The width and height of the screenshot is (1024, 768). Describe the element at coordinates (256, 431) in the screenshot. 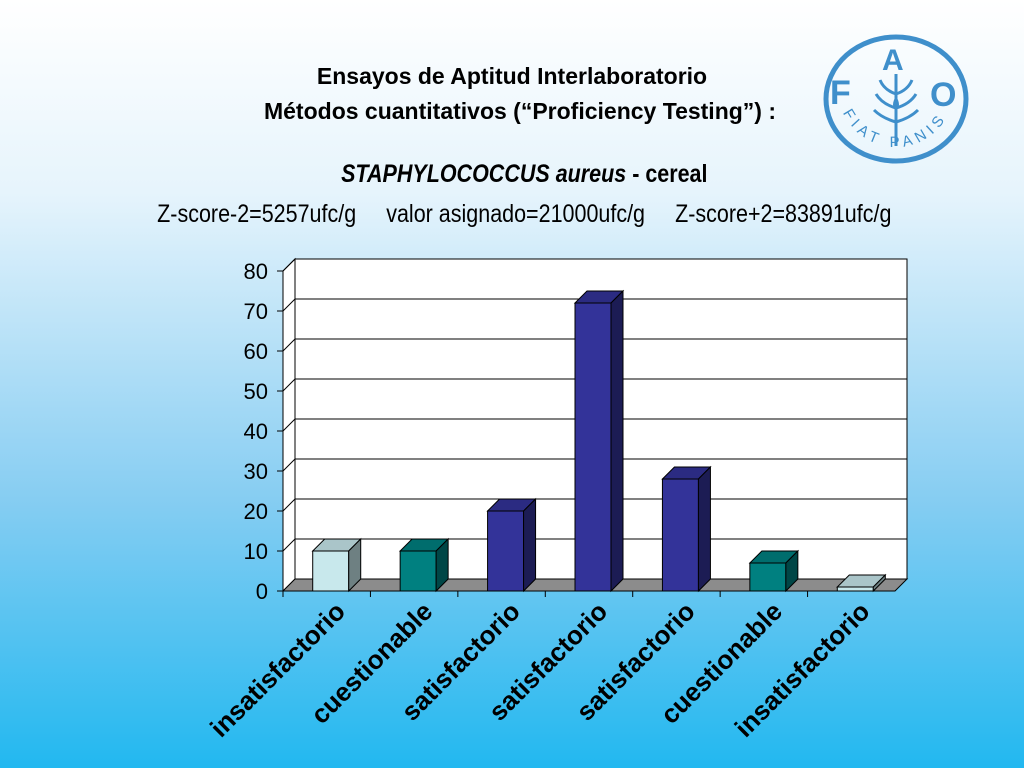

I see `y-tick-label: 40` at that location.